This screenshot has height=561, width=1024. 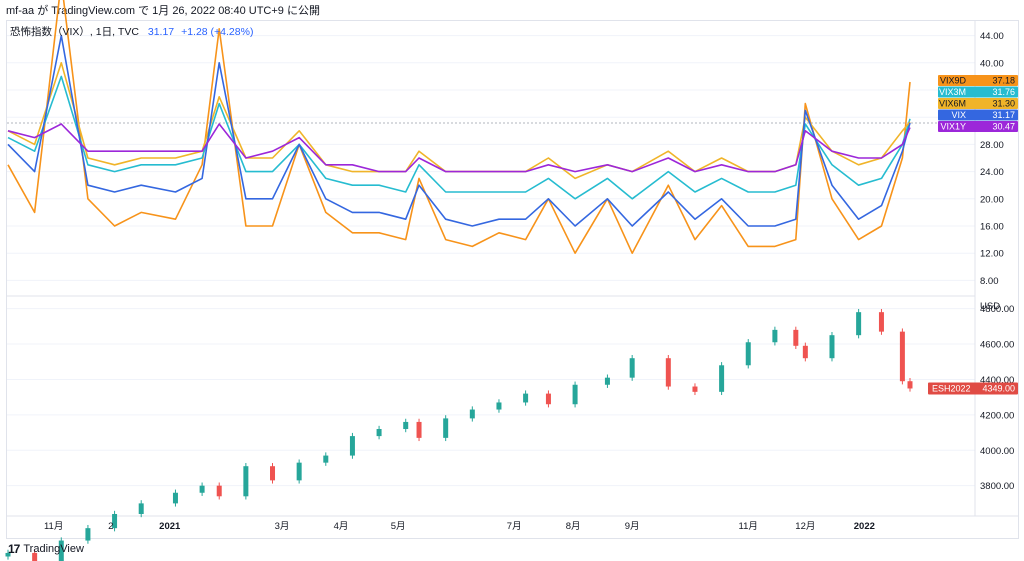 What do you see at coordinates (1003, 81) in the screenshot?
I see `badge-value: 37.18` at bounding box center [1003, 81].